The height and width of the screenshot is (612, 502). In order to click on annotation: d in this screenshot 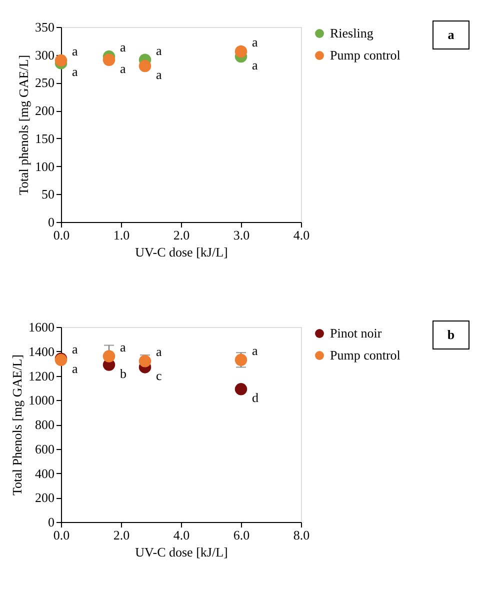, I will do `click(255, 398)`.